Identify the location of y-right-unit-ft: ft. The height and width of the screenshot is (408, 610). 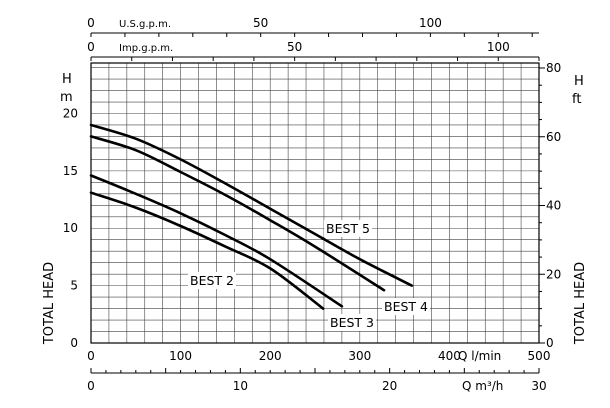
(576, 99).